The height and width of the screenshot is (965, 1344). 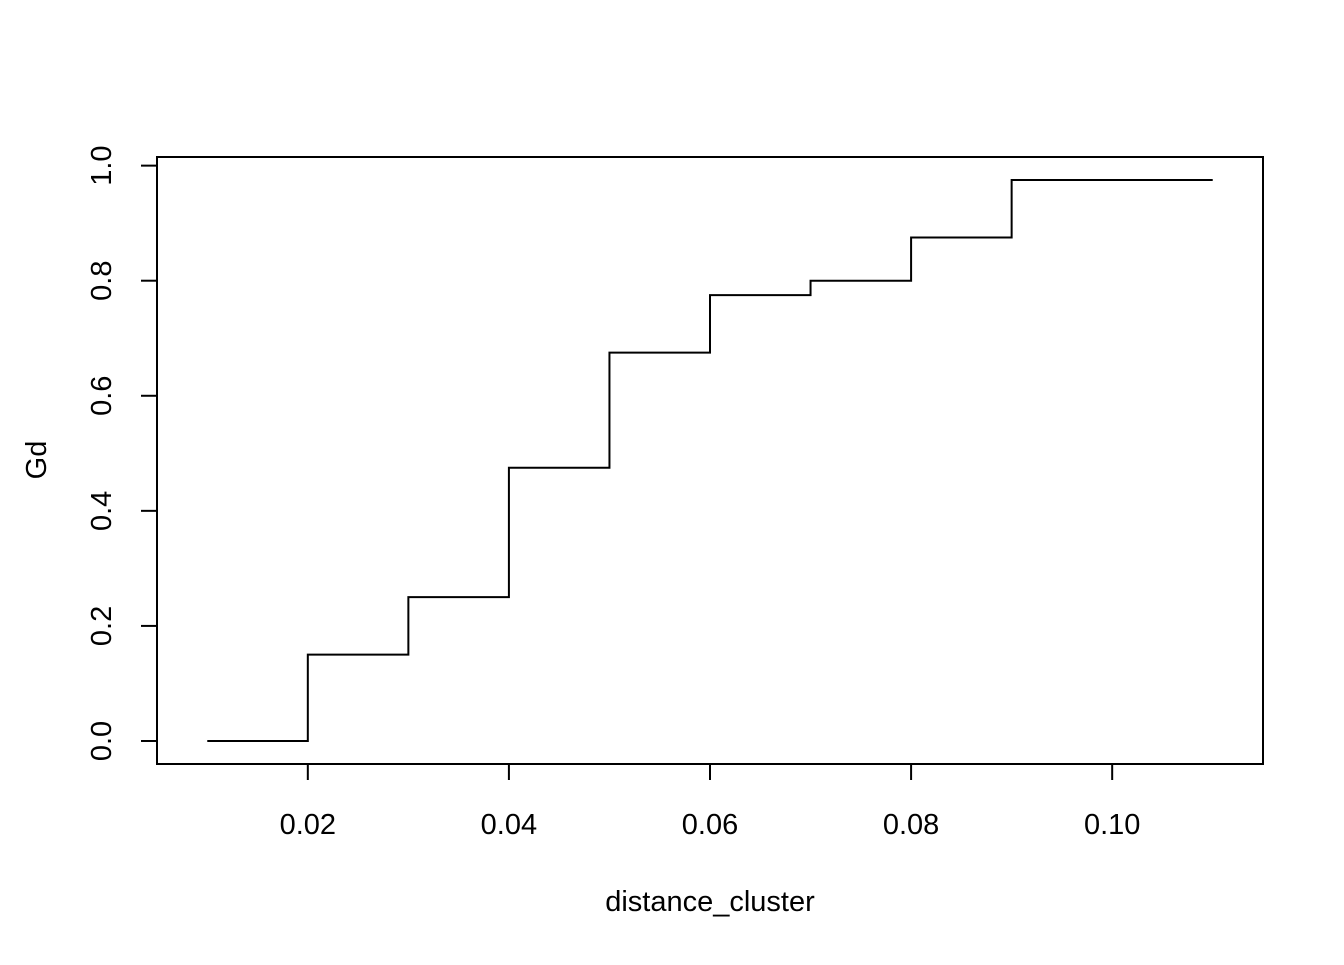 What do you see at coordinates (509, 825) in the screenshot?
I see `x-tick-label: 0.04` at bounding box center [509, 825].